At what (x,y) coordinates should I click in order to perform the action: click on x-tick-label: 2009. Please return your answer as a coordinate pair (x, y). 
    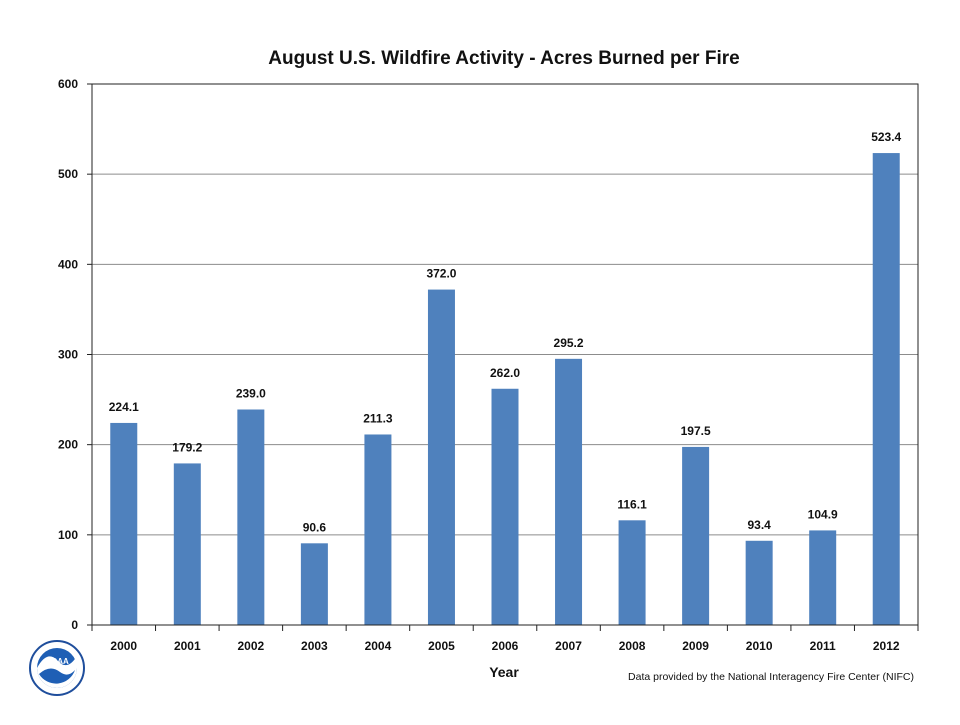
    Looking at the image, I should click on (695, 646).